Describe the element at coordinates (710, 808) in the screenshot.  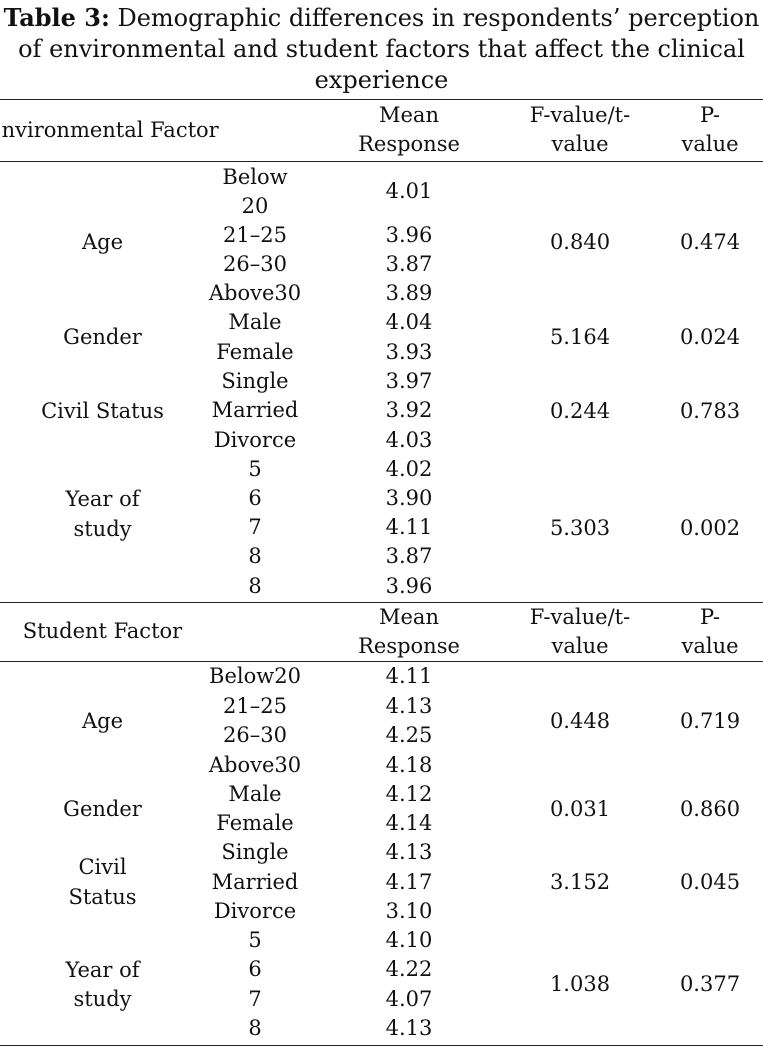
I see `p-value: 0.860` at that location.